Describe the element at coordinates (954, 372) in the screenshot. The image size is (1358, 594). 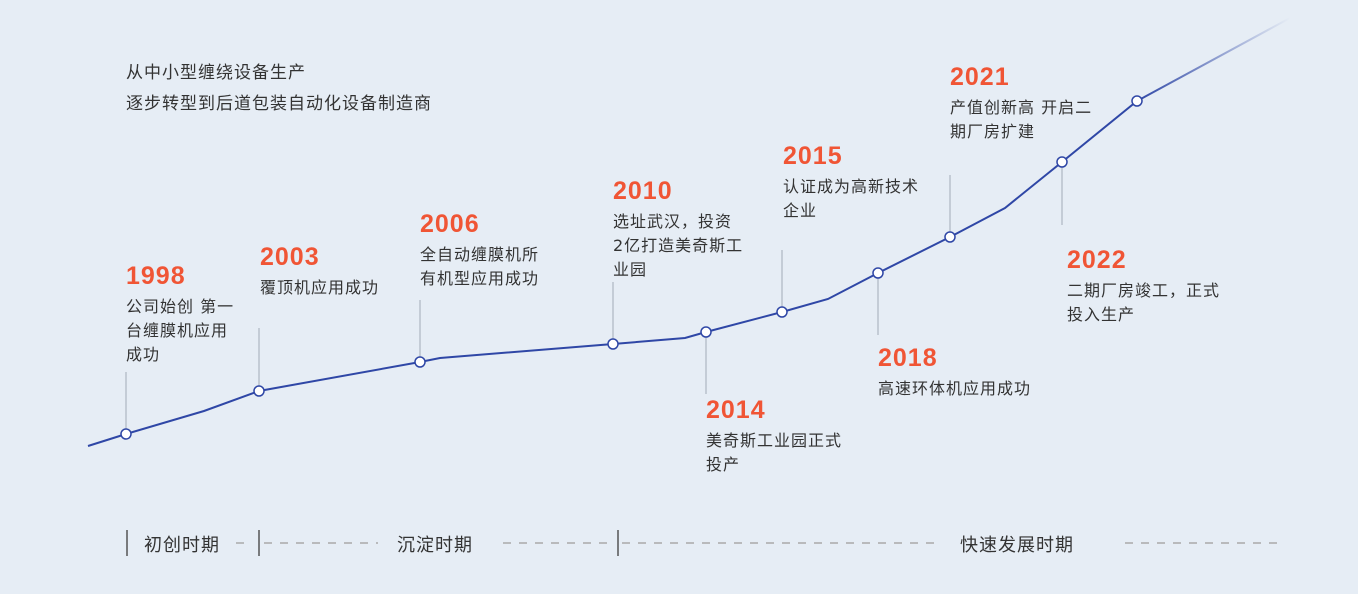
I see `event-2018: 2018 高速环体机应用成功` at that location.